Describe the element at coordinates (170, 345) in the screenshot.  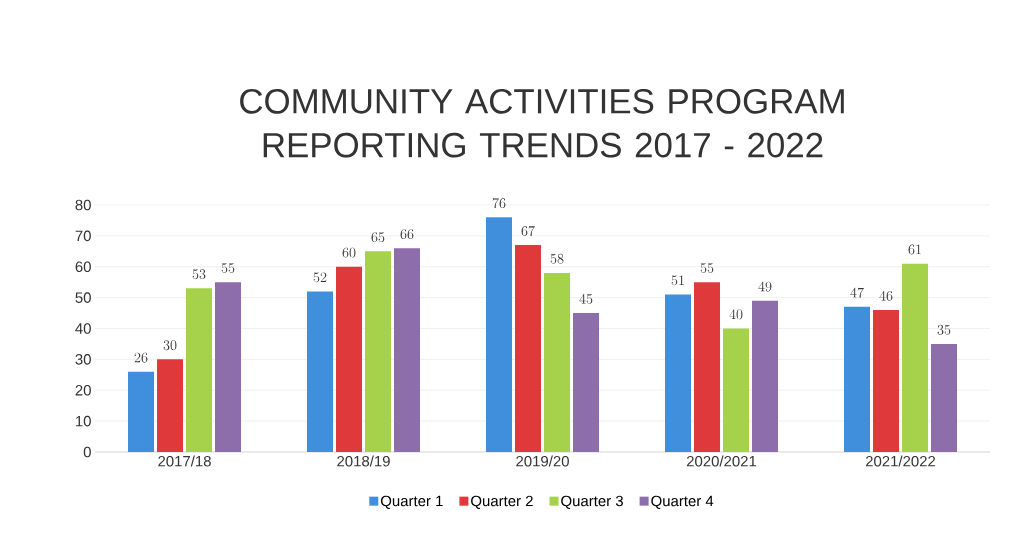
I see `data-label: 30` at that location.